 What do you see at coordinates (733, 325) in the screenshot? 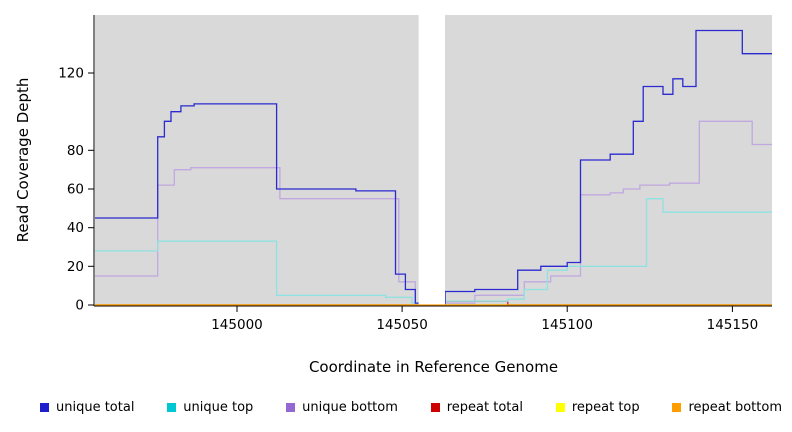
I see `x-tick-label: 145150` at bounding box center [733, 325].